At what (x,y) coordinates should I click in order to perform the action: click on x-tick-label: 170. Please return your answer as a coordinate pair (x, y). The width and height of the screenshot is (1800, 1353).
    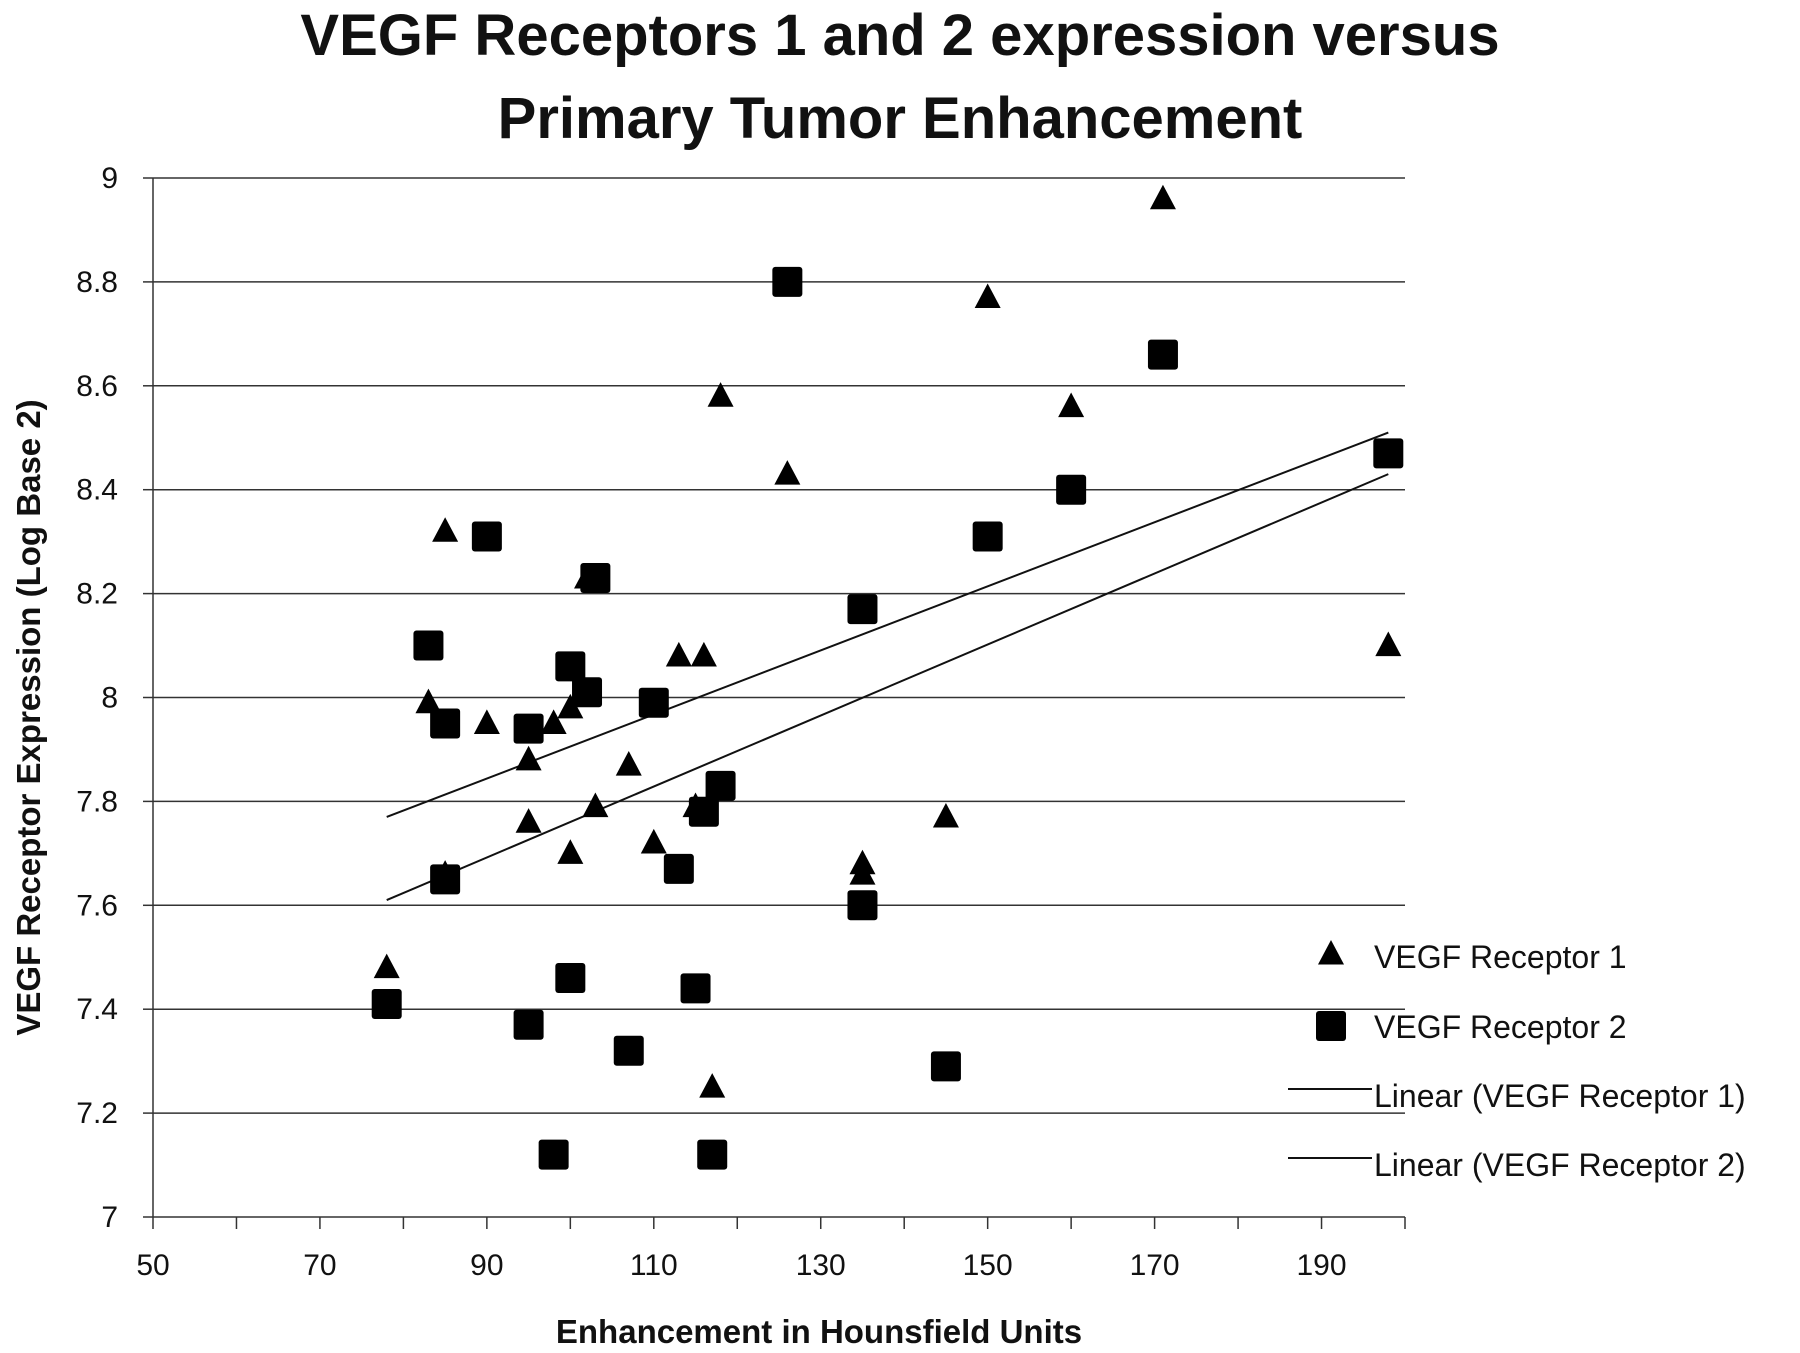
    Looking at the image, I should click on (1155, 1265).